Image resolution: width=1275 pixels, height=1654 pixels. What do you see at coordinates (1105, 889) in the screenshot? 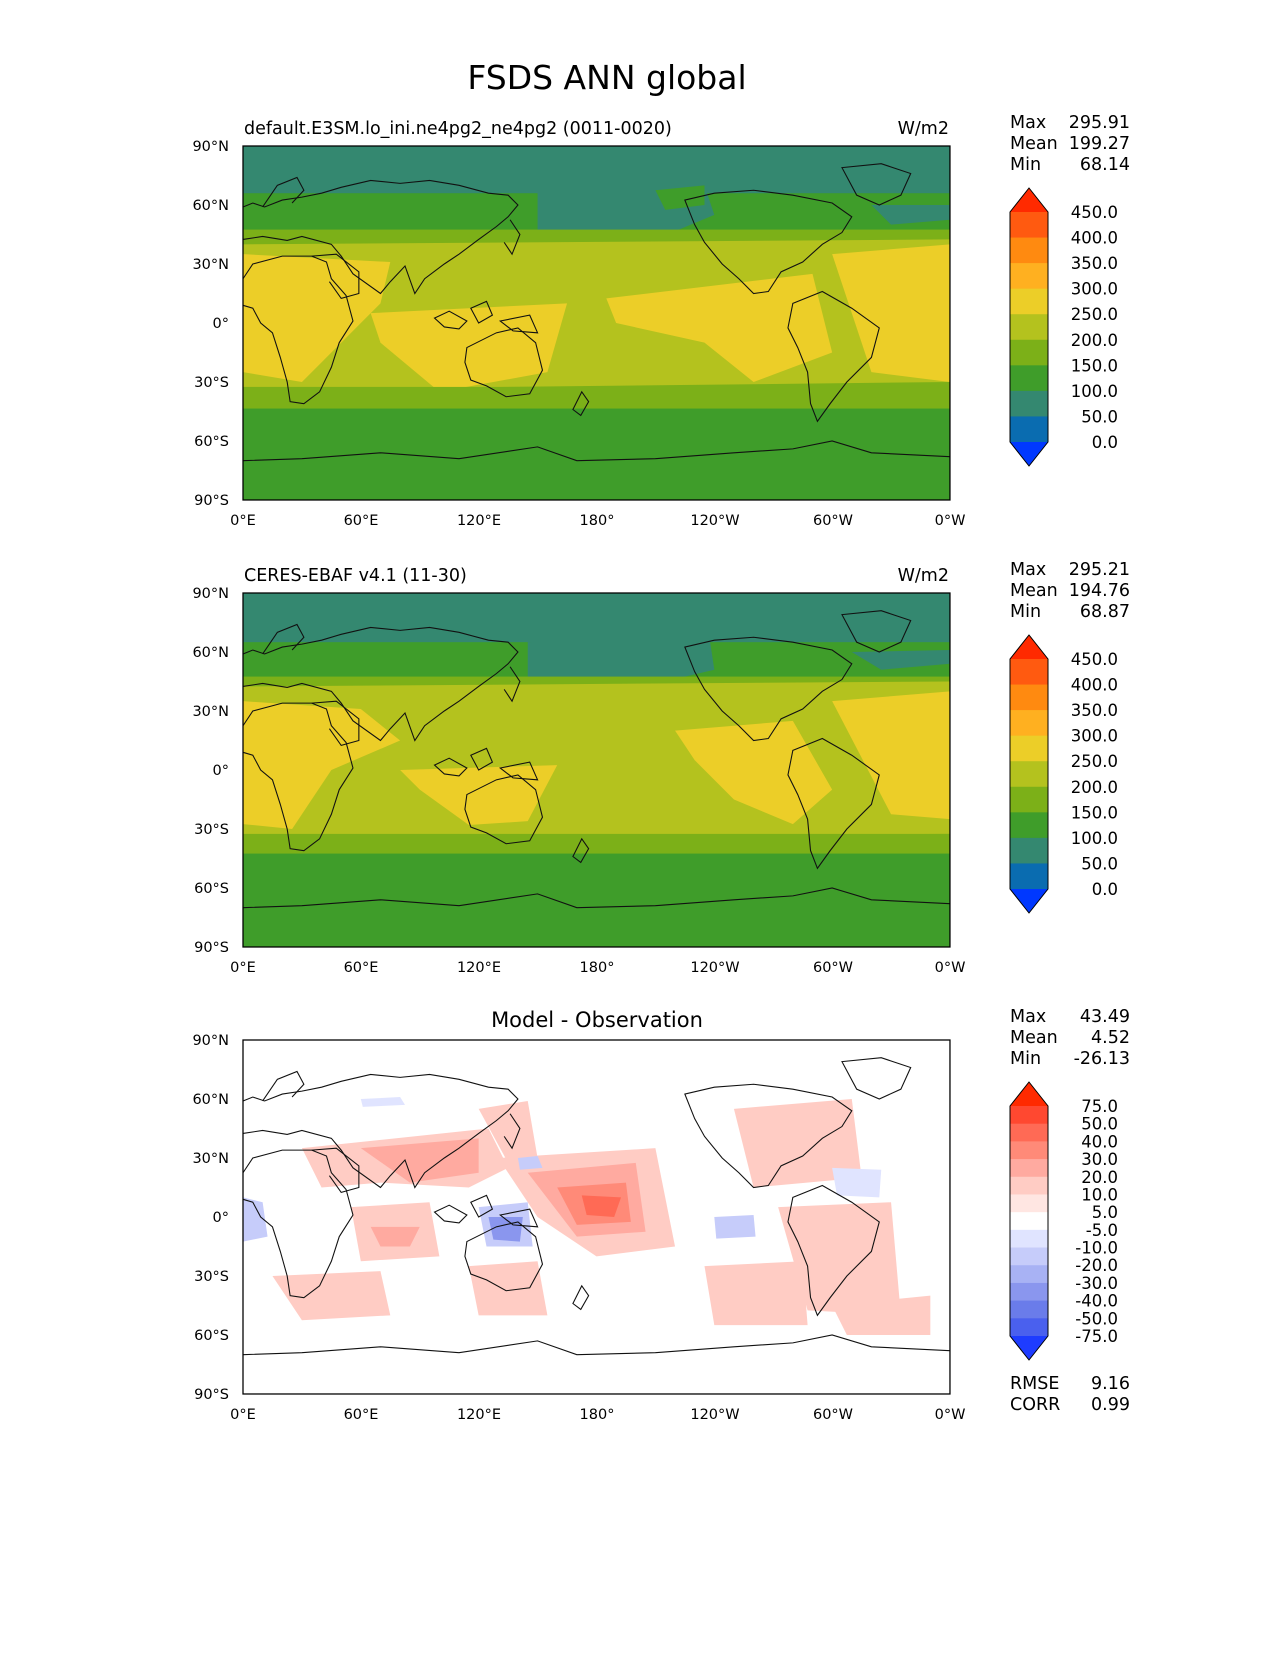
I see `colorbar-label: 0.0` at bounding box center [1105, 889].